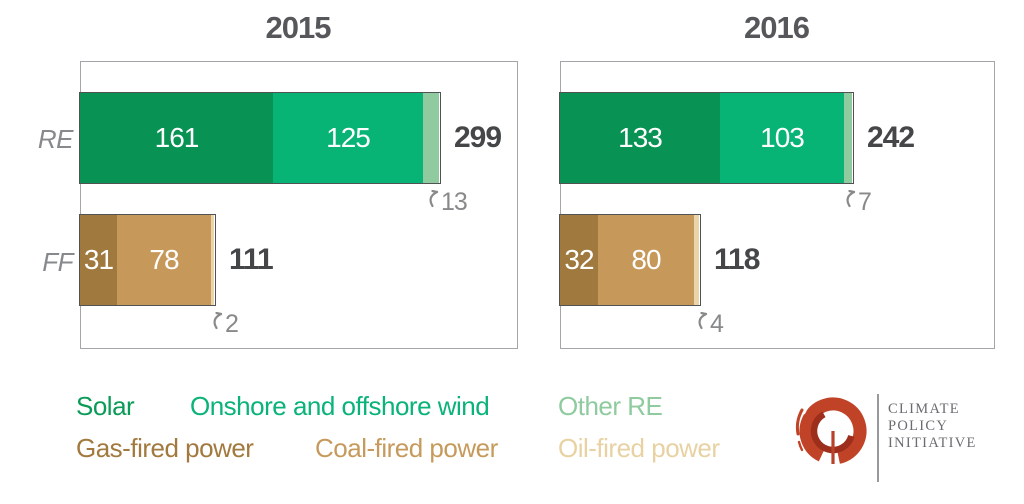 The height and width of the screenshot is (504, 1024). I want to click on segment-coal: 80, so click(646, 260).